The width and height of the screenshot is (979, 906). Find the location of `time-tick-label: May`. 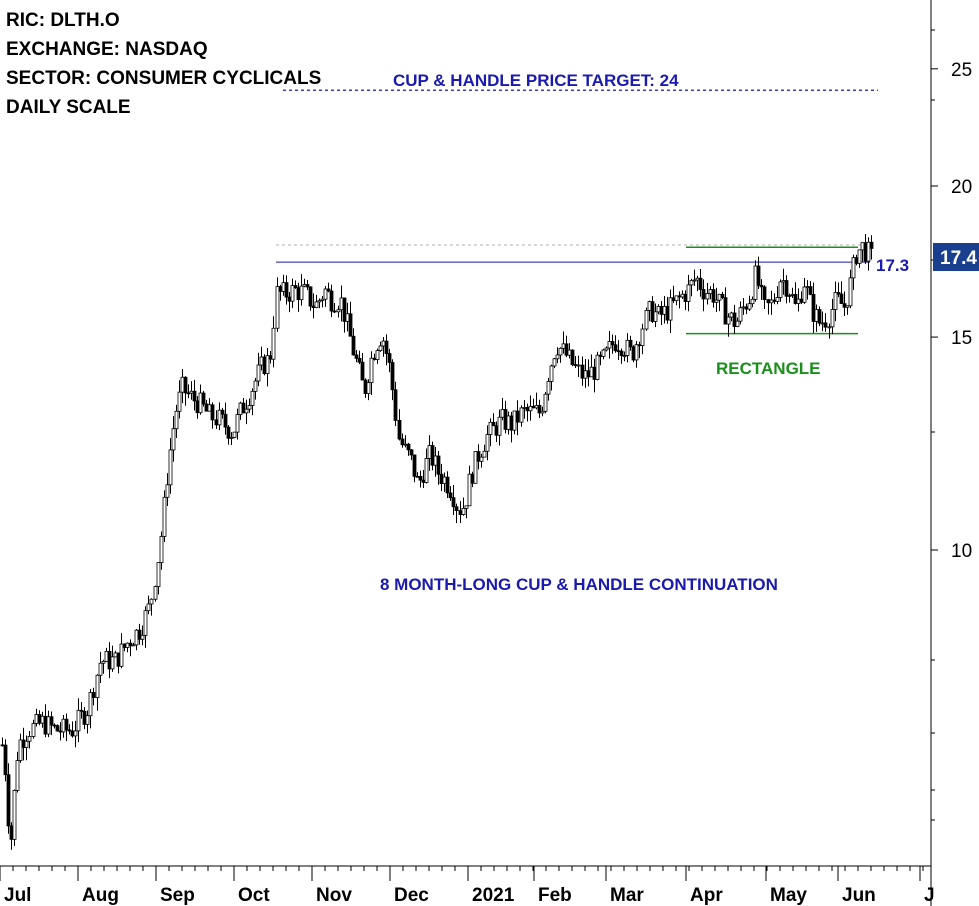

time-tick-label: May is located at coordinates (788, 895).